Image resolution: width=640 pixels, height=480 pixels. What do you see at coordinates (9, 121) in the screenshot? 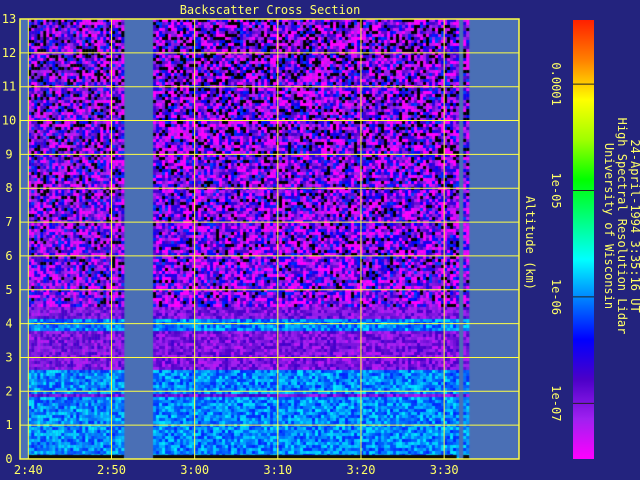
I see `y-tick-label: 10` at bounding box center [9, 121].